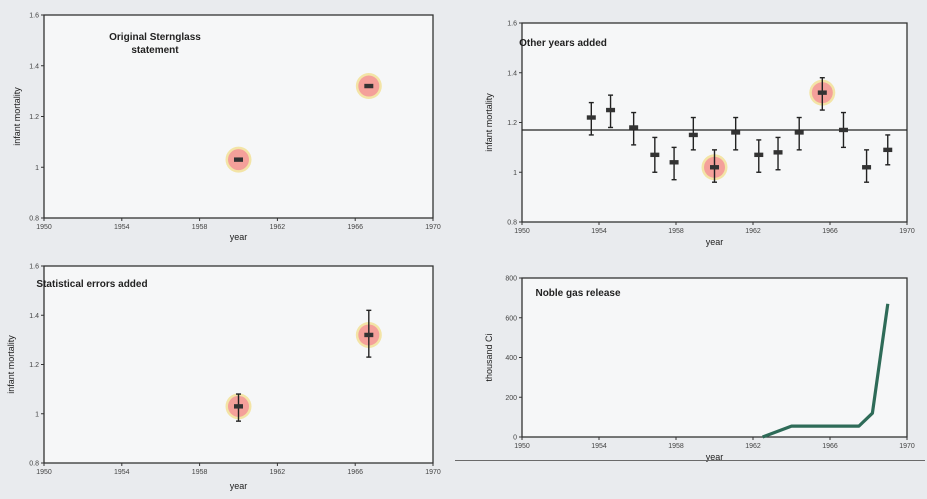 The height and width of the screenshot is (499, 927). I want to click on chart-title: statement, so click(155, 50).